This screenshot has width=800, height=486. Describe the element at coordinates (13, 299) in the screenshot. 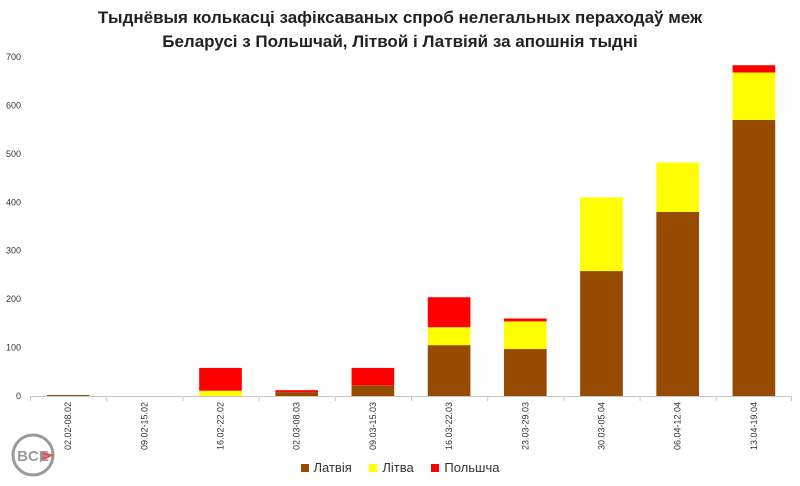

I see `y-tick-label: 200` at that location.